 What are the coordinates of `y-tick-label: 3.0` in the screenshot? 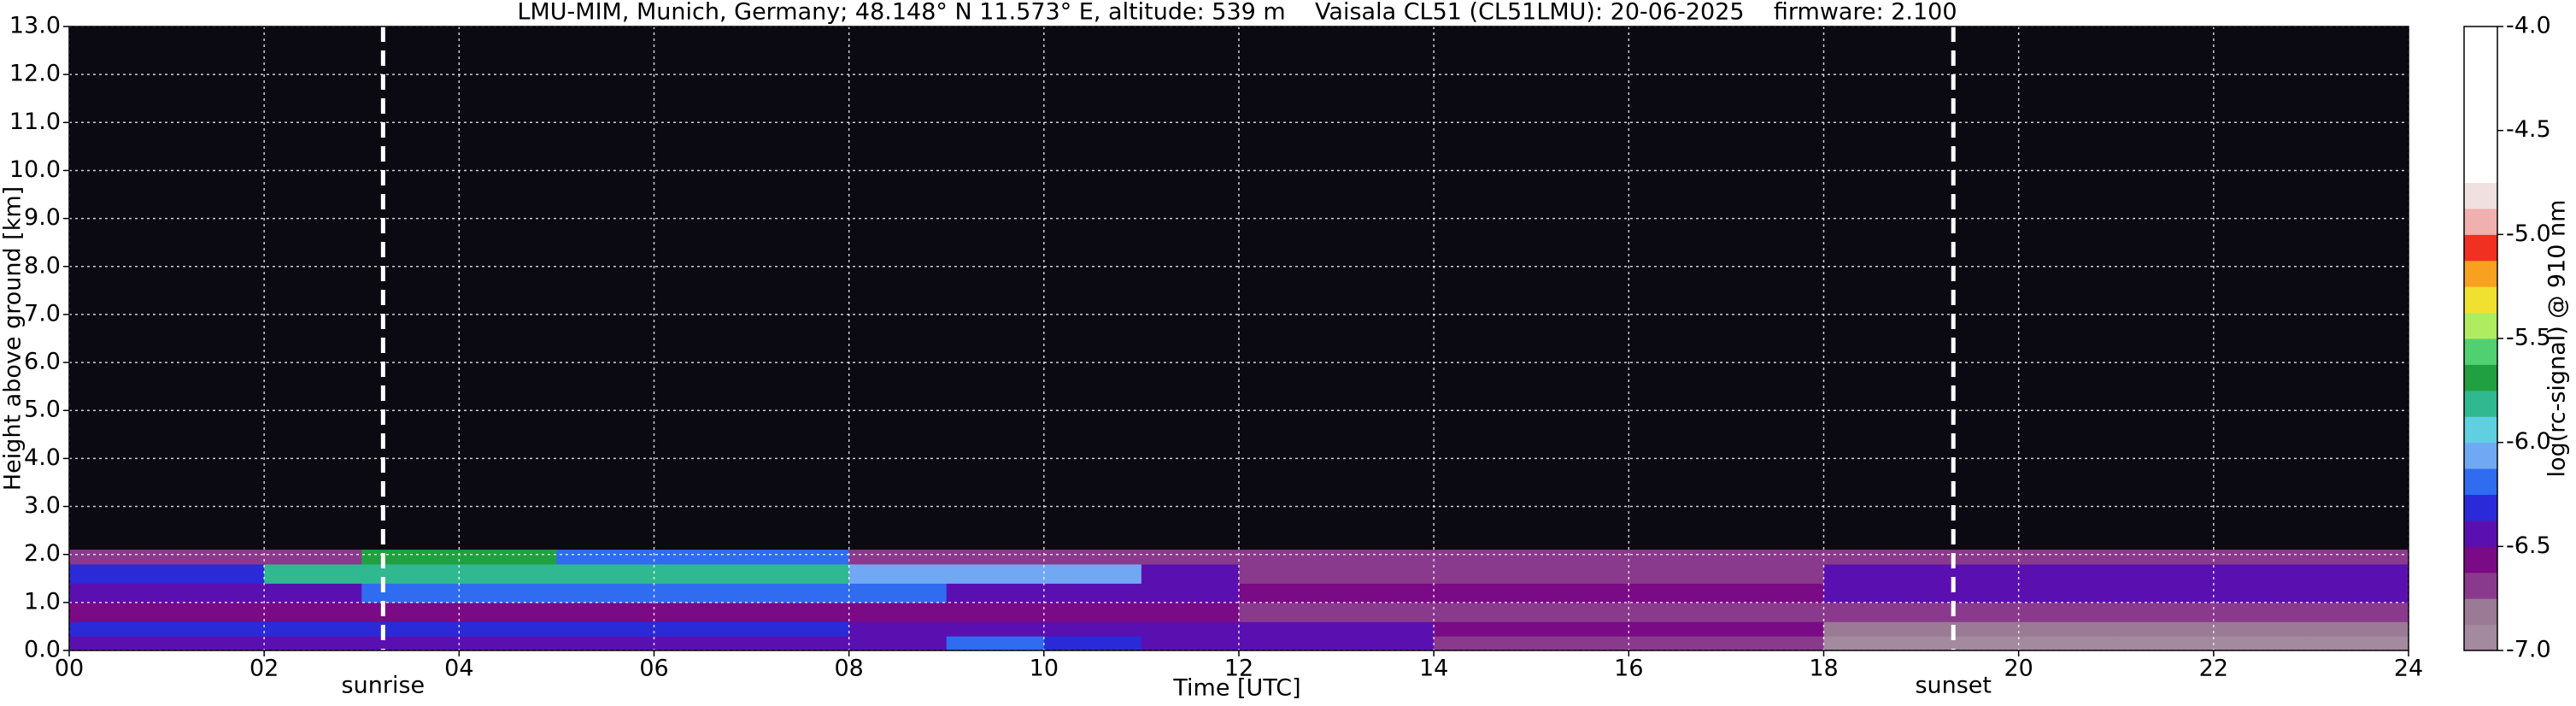 It's located at (42, 505).